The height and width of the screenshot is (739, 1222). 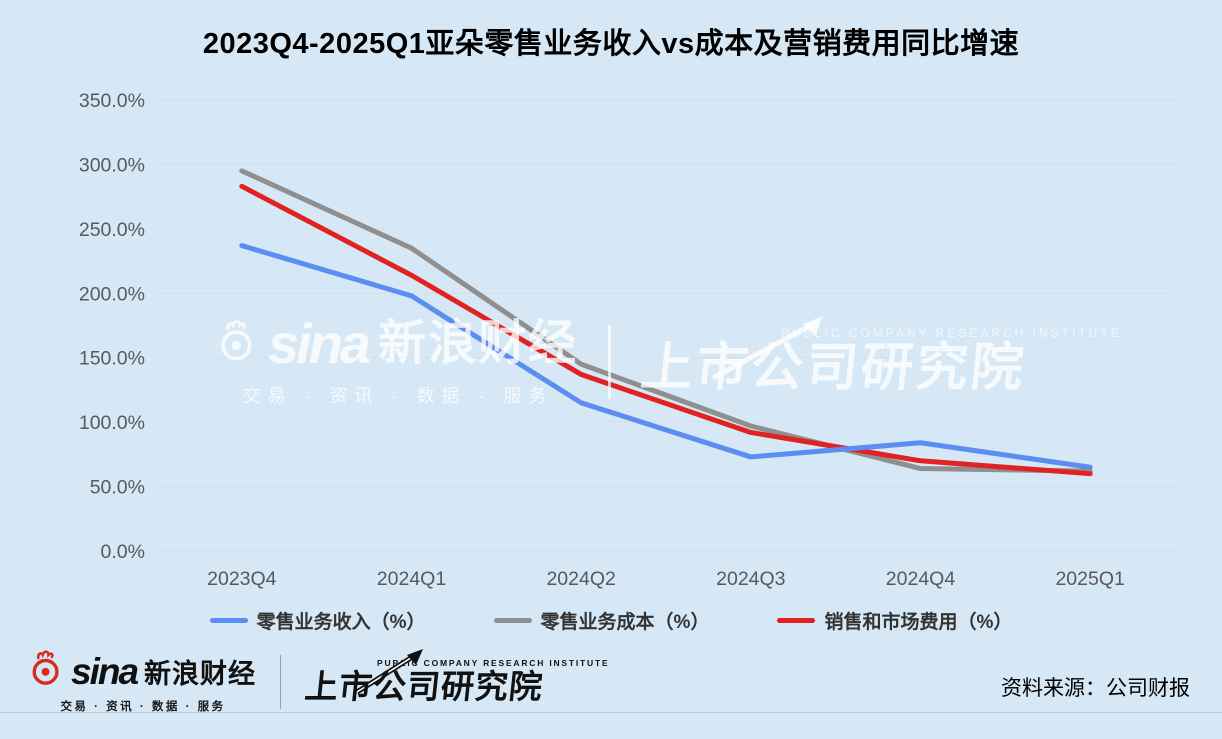 I want to click on sina-finance-logo: sina 新浪财经 交易 · 资讯 · 数据 · 服务, so click(x=143, y=682).